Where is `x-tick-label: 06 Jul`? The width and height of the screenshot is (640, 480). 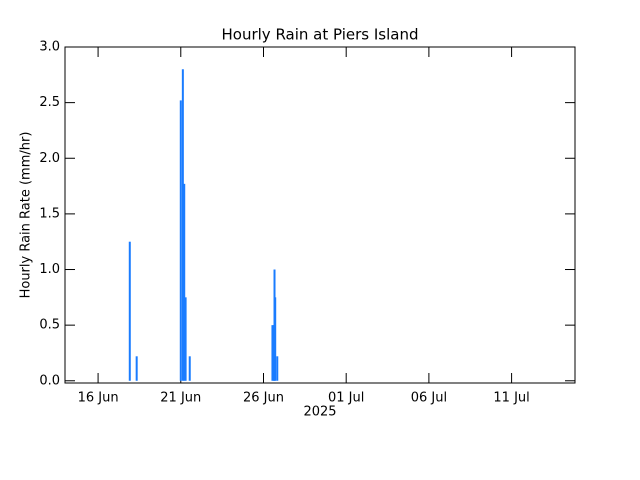
x-tick-label: 06 Jul is located at coordinates (429, 398).